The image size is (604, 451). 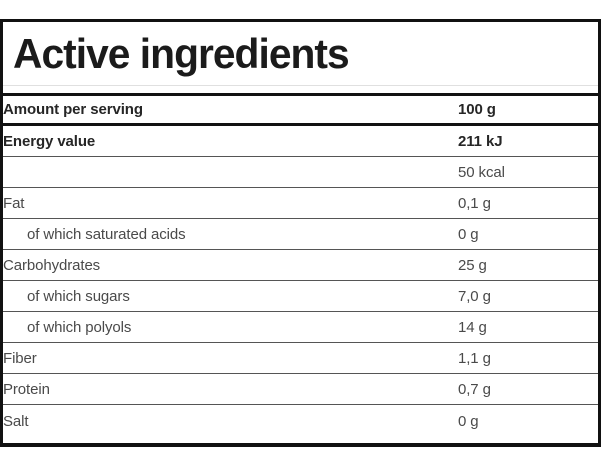 What do you see at coordinates (181, 53) in the screenshot?
I see `panel-title: Active ingredients` at bounding box center [181, 53].